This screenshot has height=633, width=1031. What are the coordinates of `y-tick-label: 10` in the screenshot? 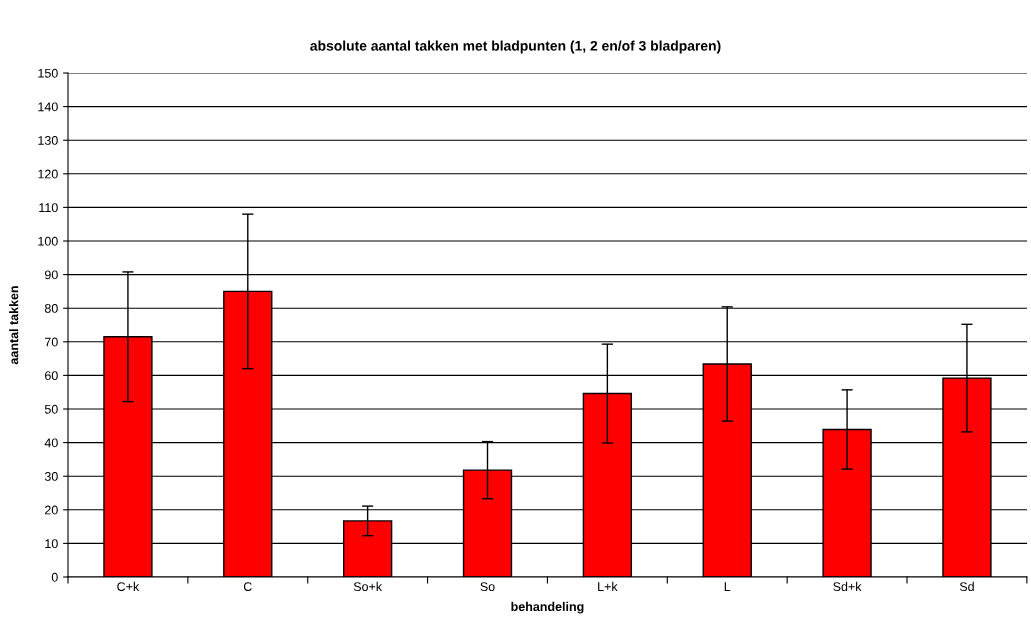 It's located at (51, 544).